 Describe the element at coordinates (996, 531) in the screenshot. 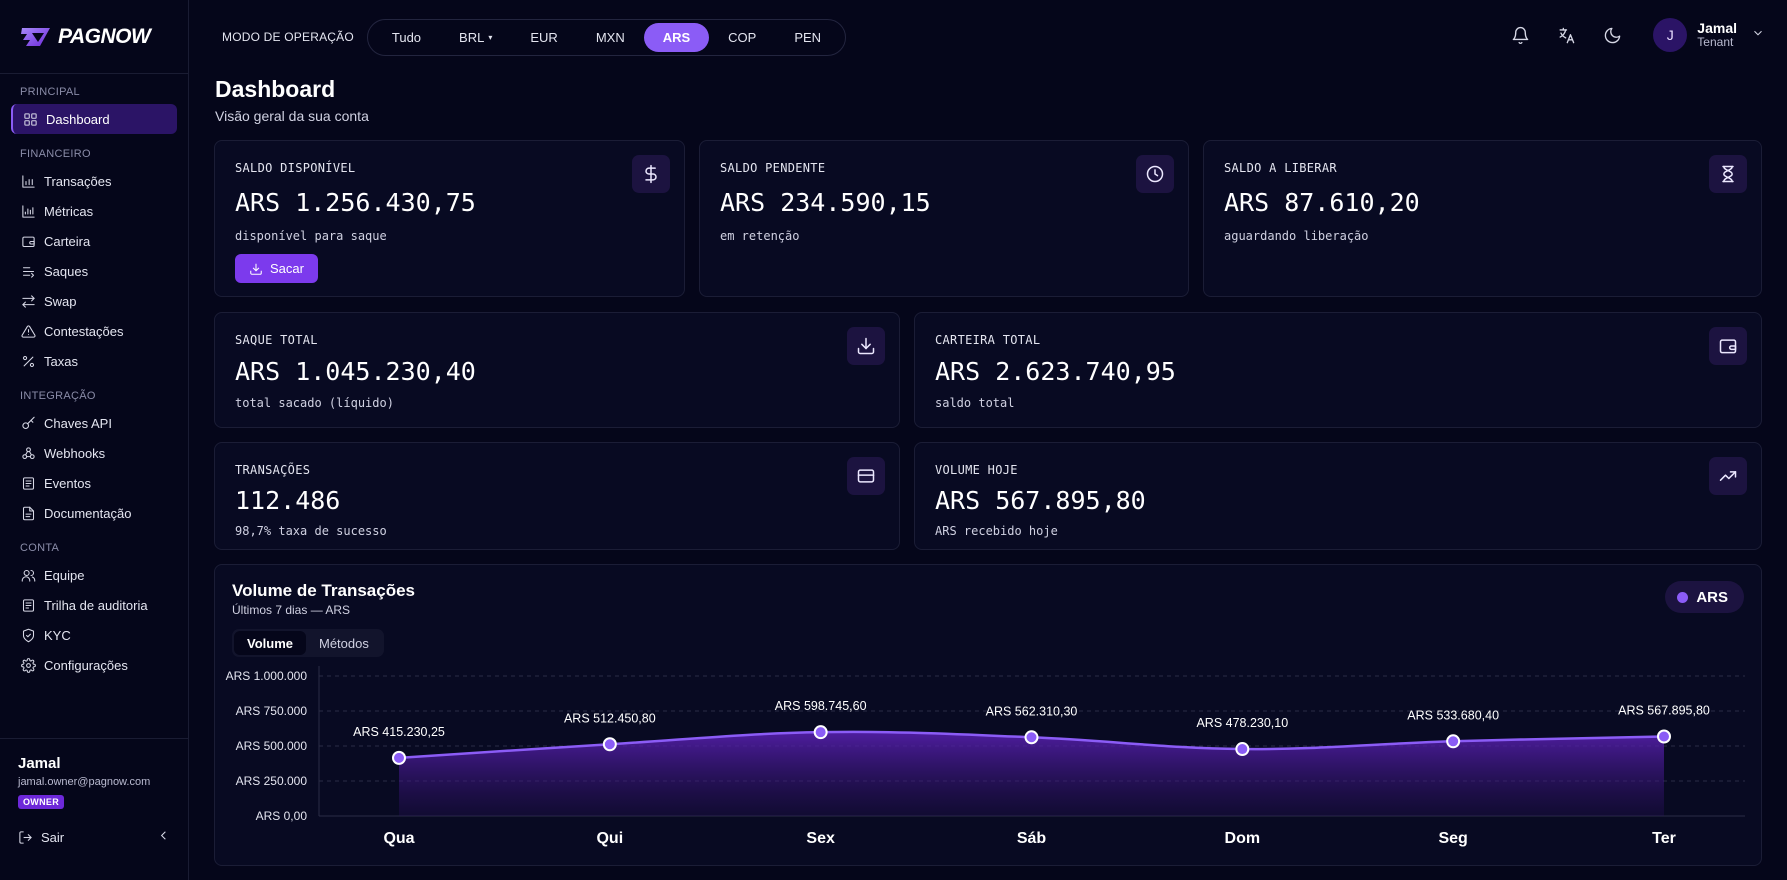

I see `card-desc: ARS recebido hoje` at that location.